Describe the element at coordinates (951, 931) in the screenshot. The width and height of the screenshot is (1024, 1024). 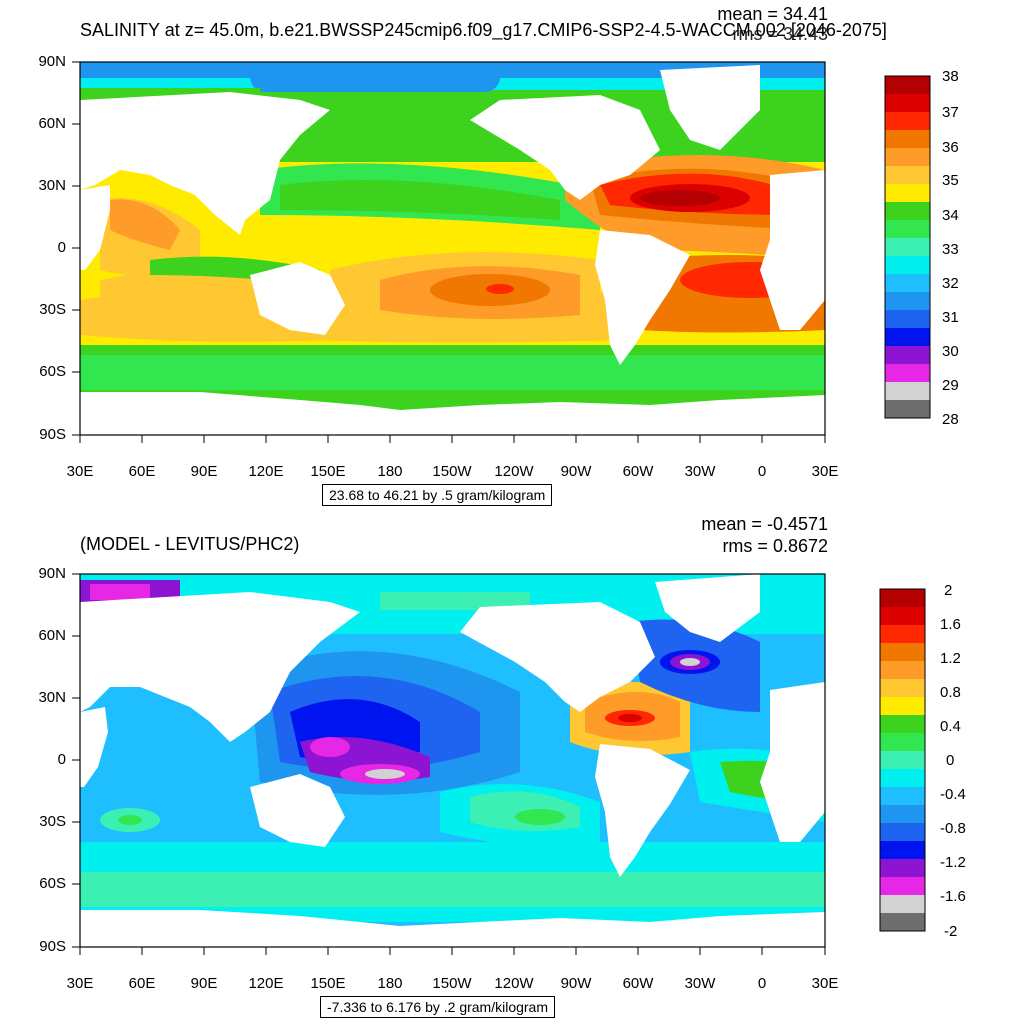
I see `colorbar-label: -2` at that location.